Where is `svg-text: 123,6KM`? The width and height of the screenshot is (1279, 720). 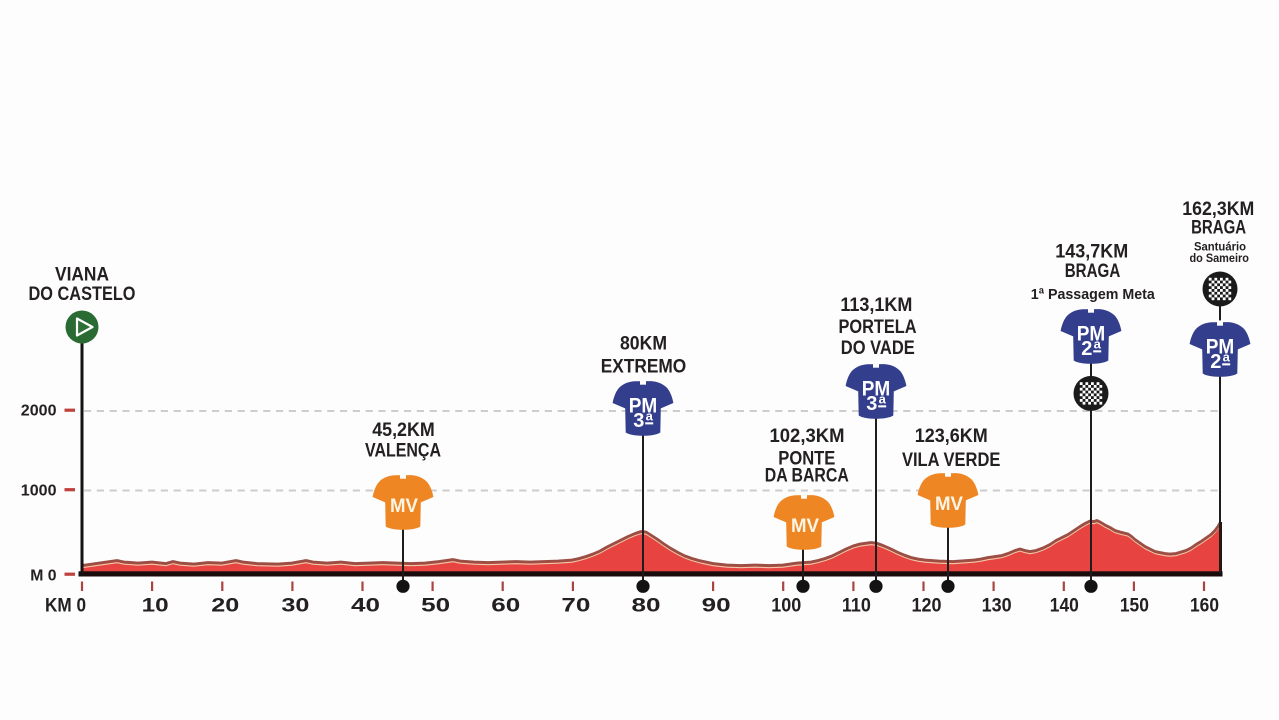 svg-text: 123,6KM is located at coordinates (951, 436).